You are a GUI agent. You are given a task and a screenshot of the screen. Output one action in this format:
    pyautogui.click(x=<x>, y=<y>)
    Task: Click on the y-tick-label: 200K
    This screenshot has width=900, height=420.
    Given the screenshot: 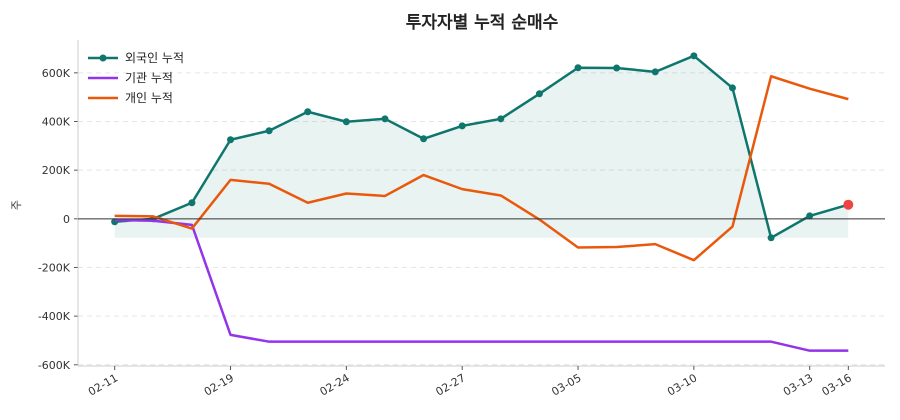 What is the action you would take?
    pyautogui.click(x=56, y=170)
    